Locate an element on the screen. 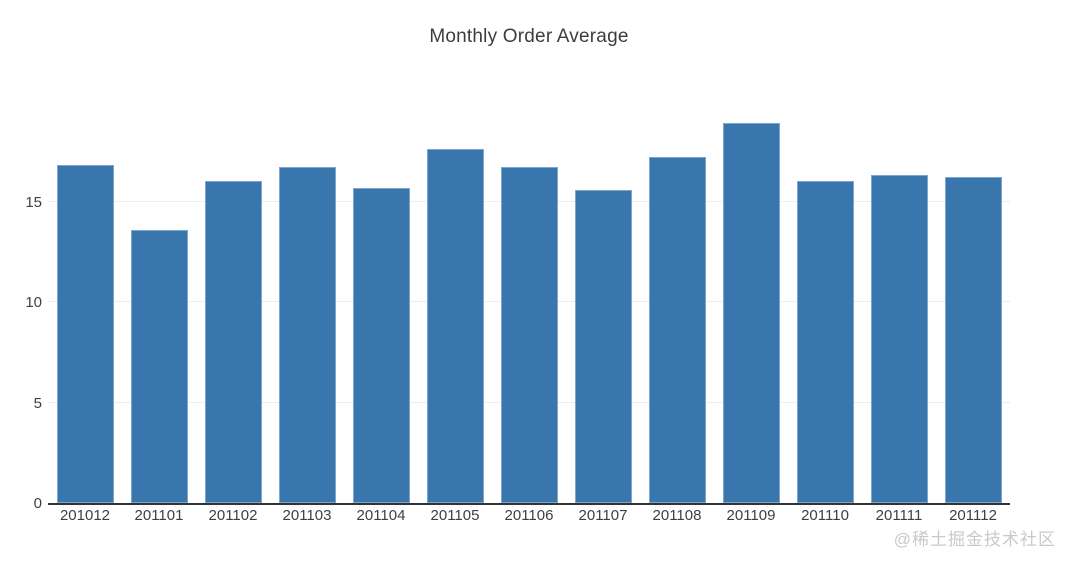 This screenshot has width=1080, height=561. x-tick-label: 201110 is located at coordinates (825, 515).